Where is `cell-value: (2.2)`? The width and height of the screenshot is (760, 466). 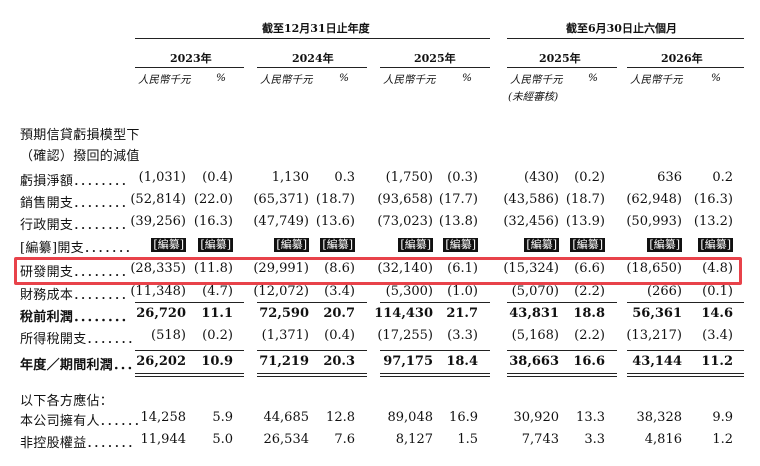 cell-value: (2.2) is located at coordinates (589, 335).